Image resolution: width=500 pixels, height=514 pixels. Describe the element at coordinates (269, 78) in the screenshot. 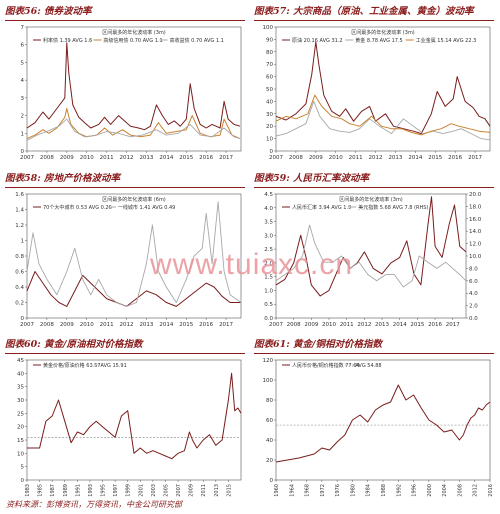

I see `y-tick-label: 60` at that location.